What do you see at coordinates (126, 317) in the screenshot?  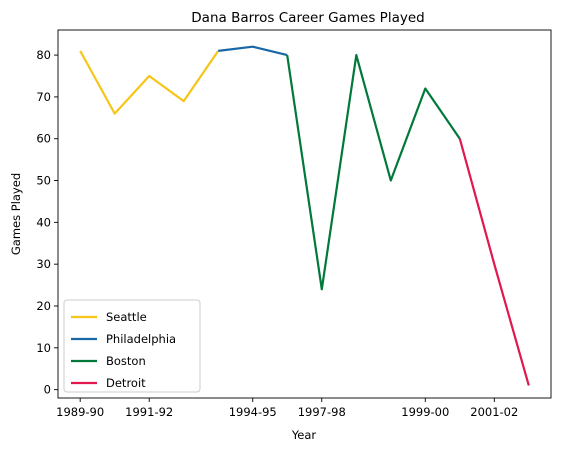 I see `legend-label: Seattle` at bounding box center [126, 317].